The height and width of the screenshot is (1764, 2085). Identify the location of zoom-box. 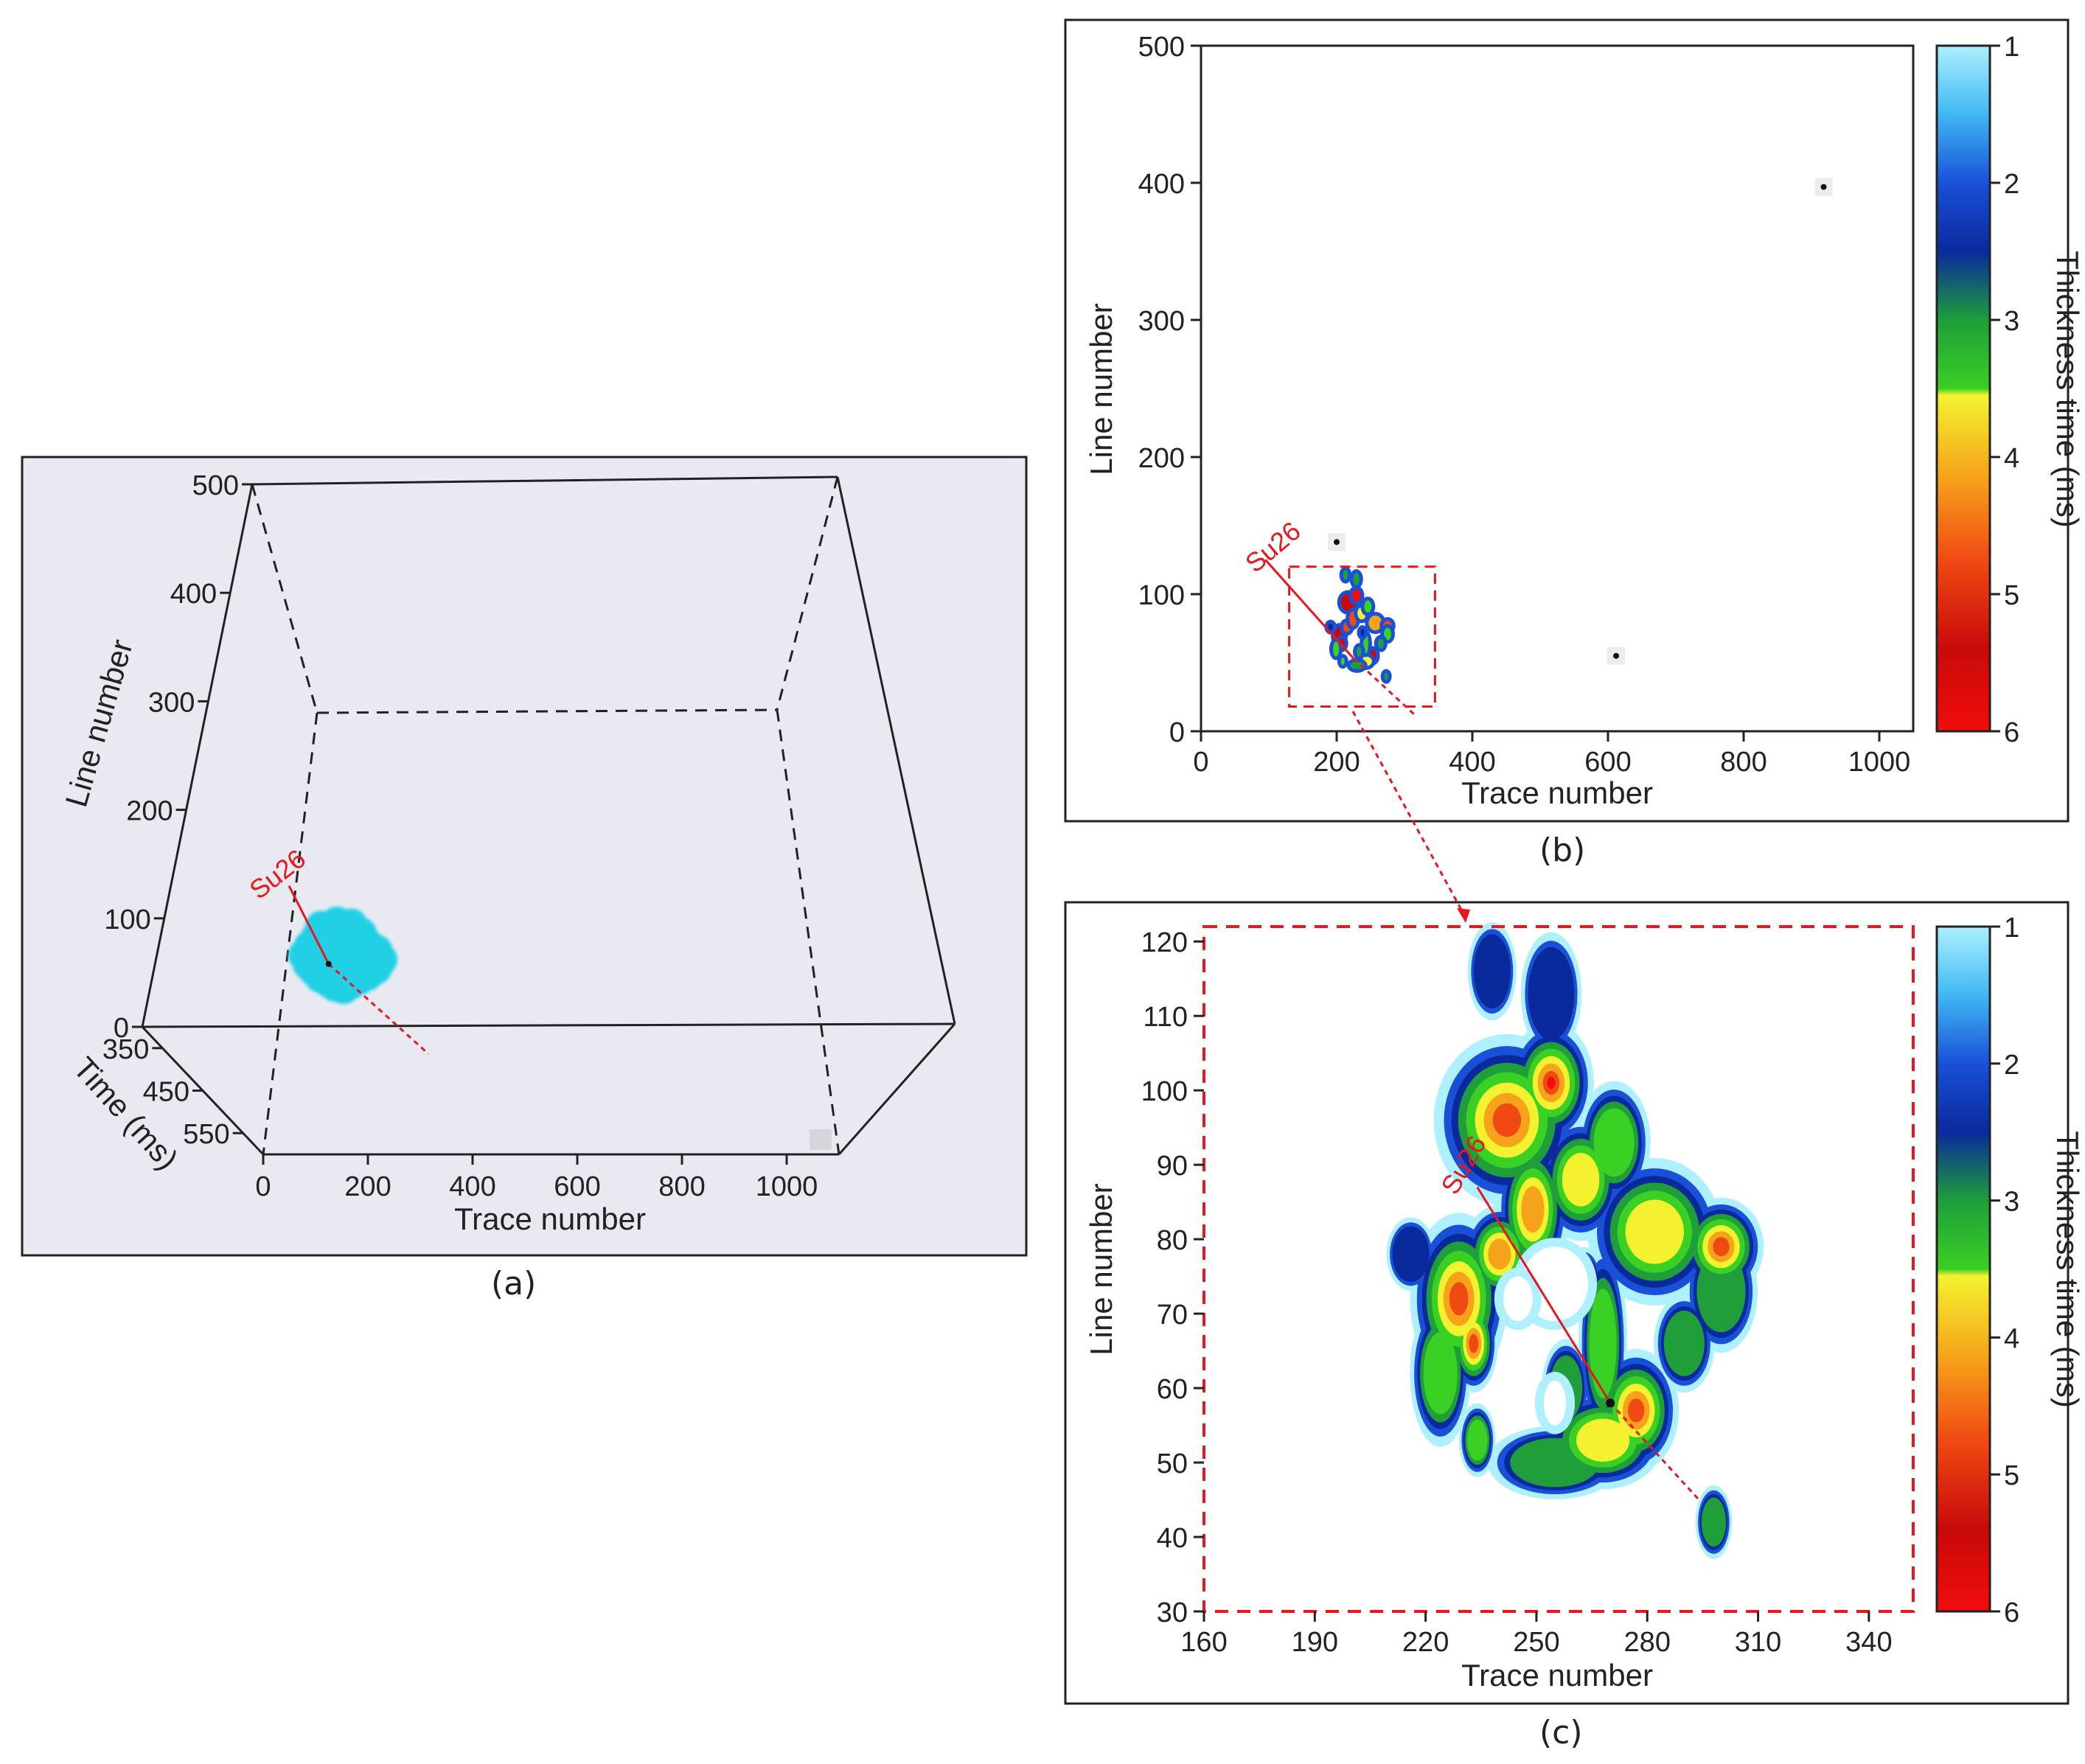
(1362, 636).